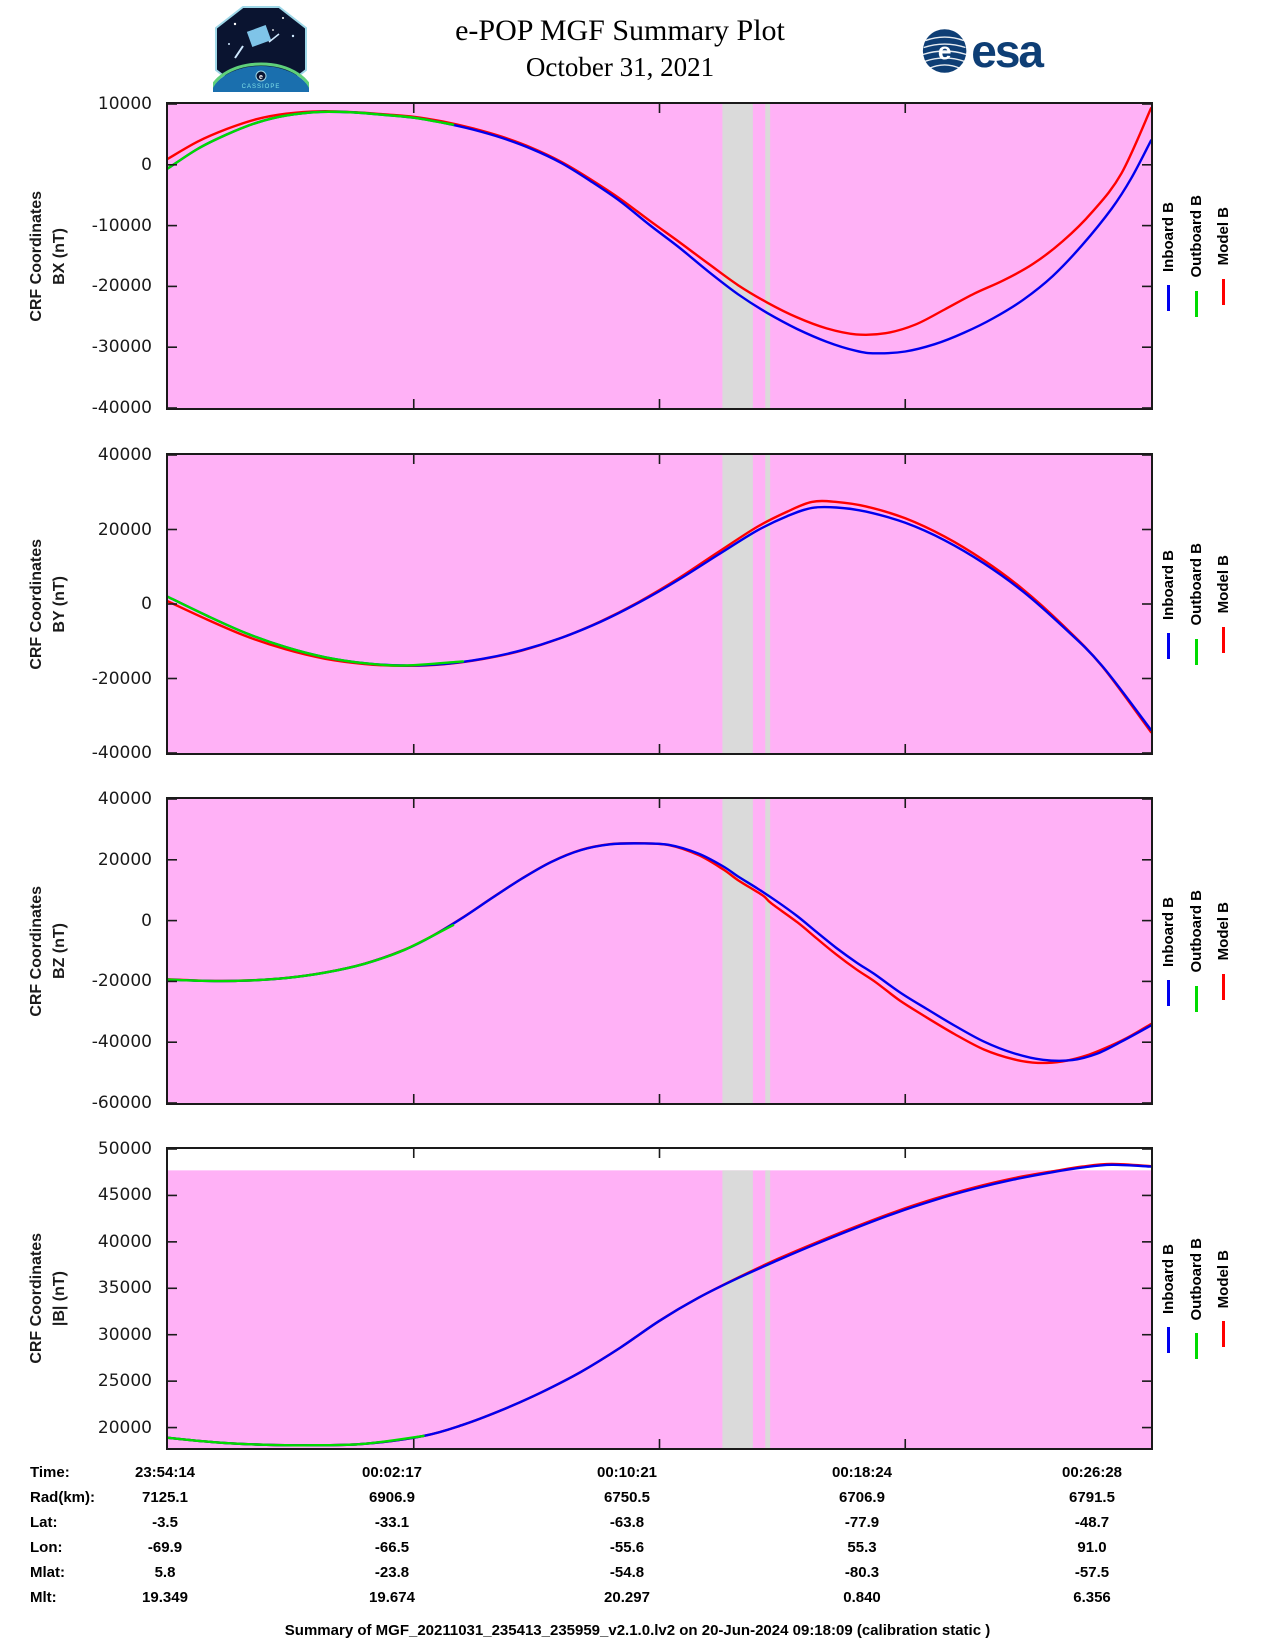  I want to click on table-cell: 5.8, so click(165, 1572).